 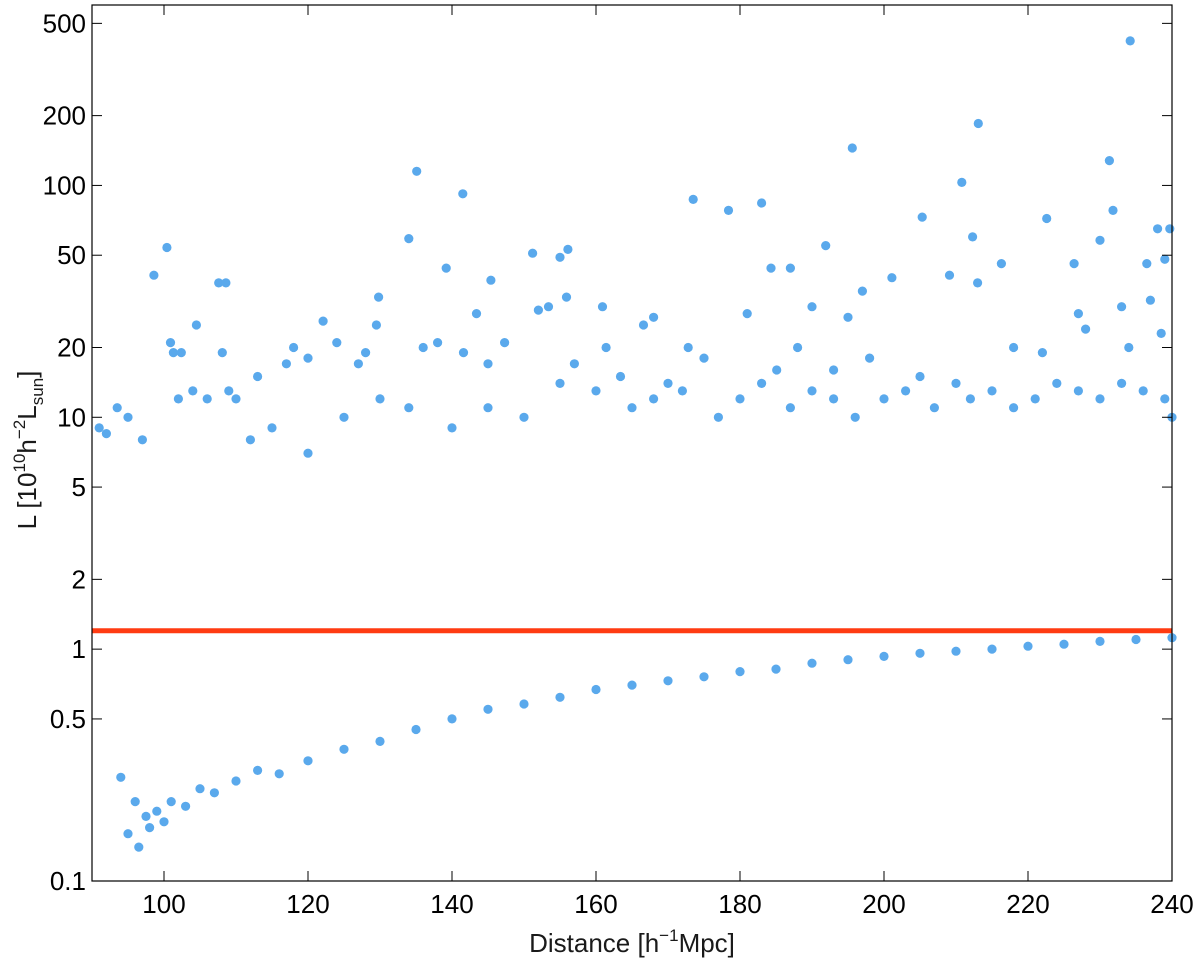 I want to click on x-tick-label: 240, so click(x=1171, y=904).